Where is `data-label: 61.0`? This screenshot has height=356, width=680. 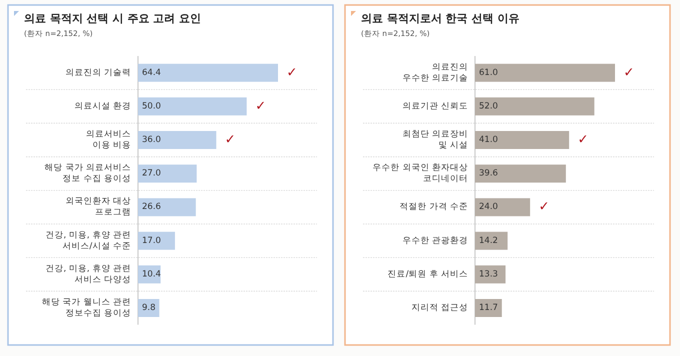 data-label: 61.0 is located at coordinates (488, 73).